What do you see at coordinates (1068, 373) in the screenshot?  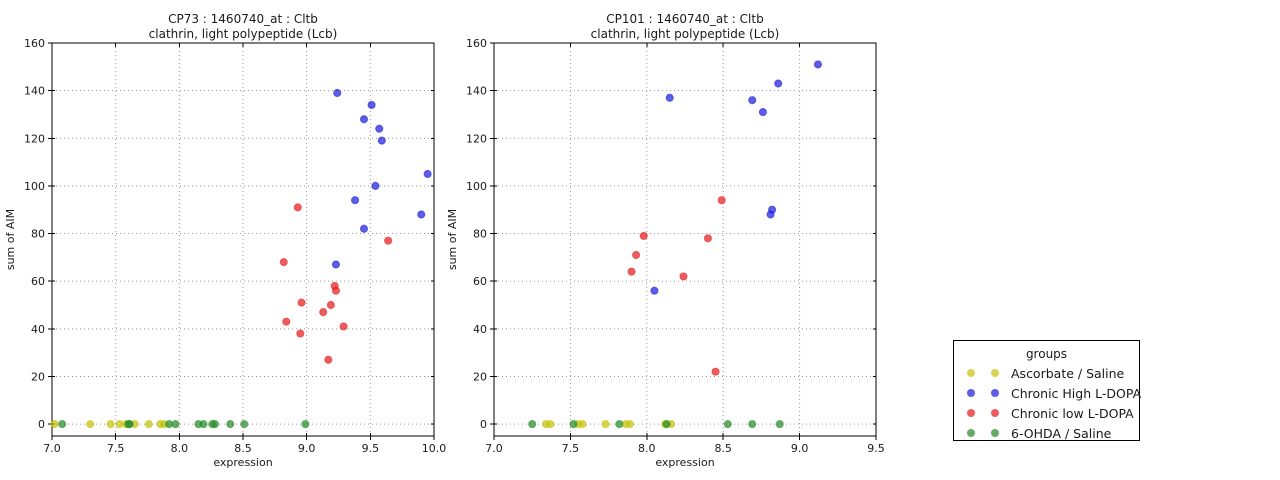 I see `legend-label: Ascorbate / Saline` at bounding box center [1068, 373].